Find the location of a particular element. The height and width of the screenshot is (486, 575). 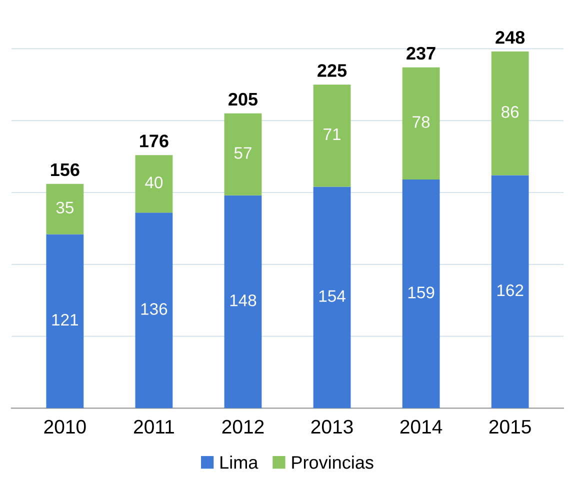

legend-label: Provincias is located at coordinates (333, 462).